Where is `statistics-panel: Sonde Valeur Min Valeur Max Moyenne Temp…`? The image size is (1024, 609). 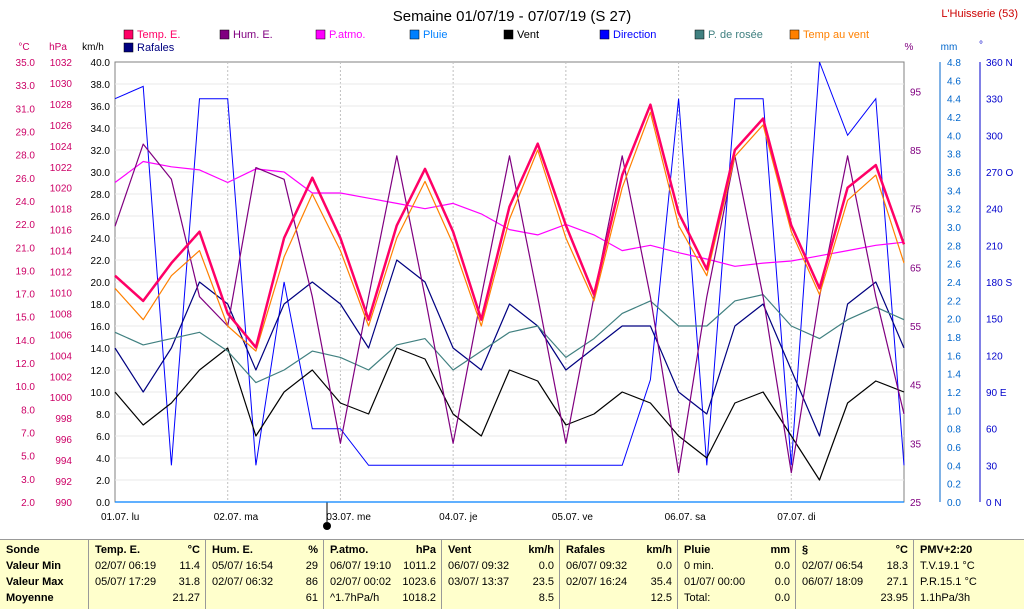
statistics-panel: Sonde Valeur Min Valeur Max Moyenne Temp… is located at coordinates (512, 574).